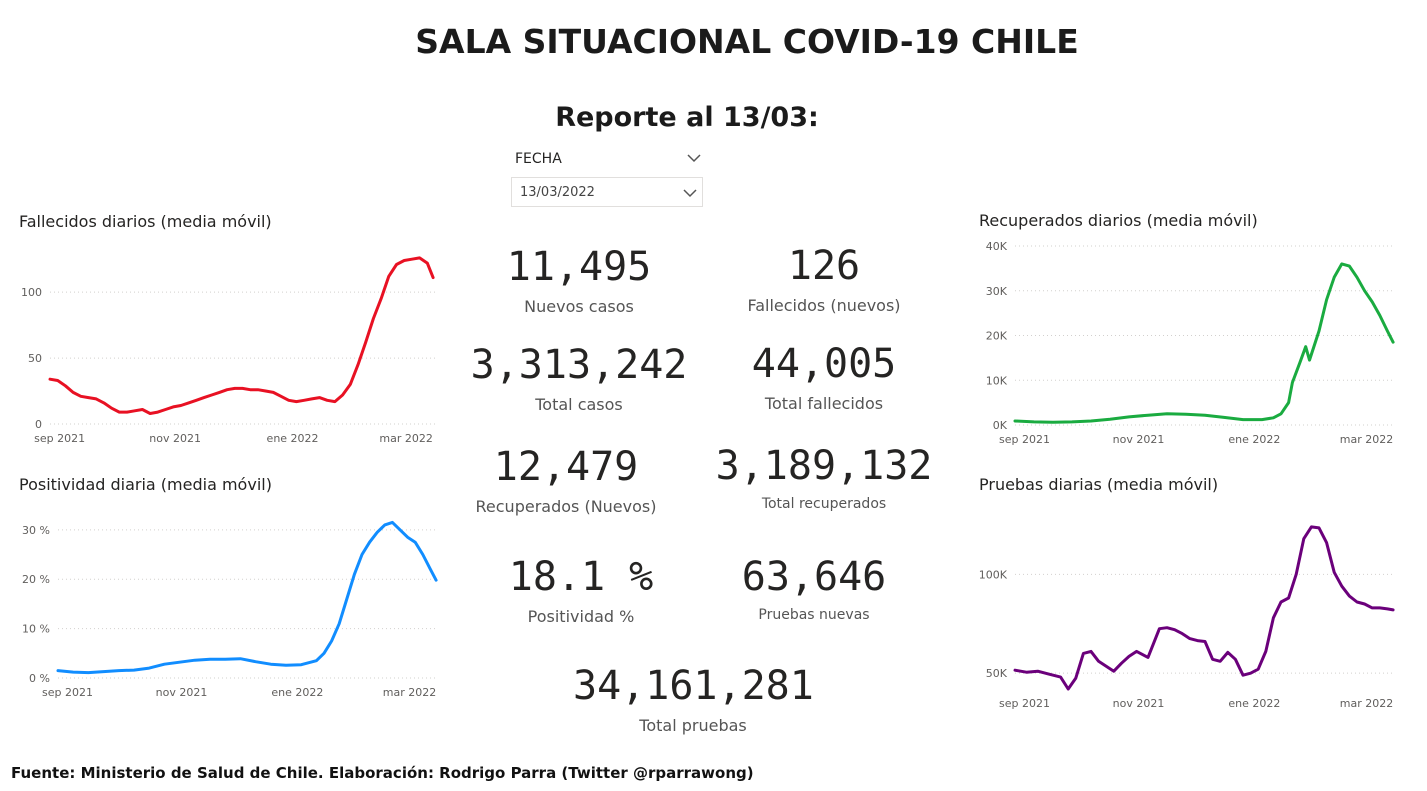 The height and width of the screenshot is (791, 1427). I want to click on kpi-total-recuperados: 3,189,132 Total recuperados, so click(824, 479).